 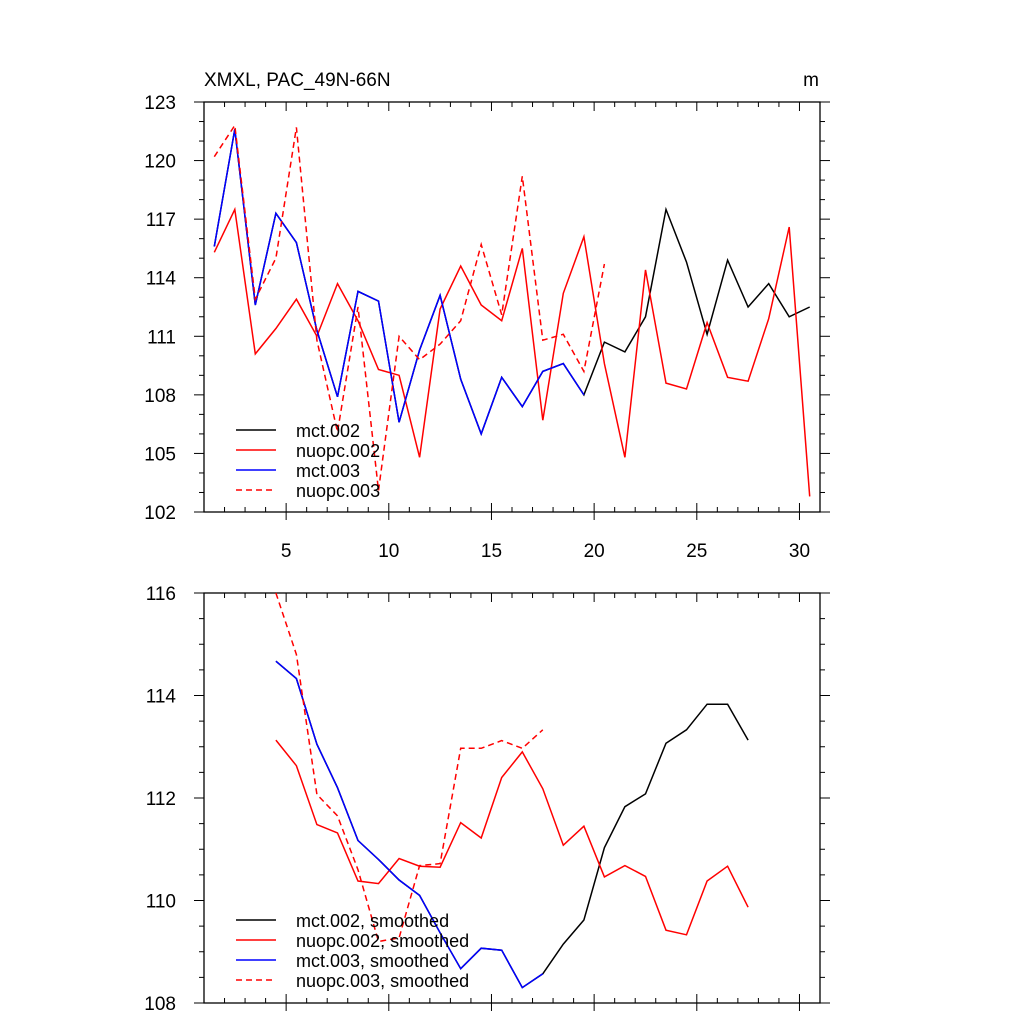 I want to click on x-tick-label: 30, so click(x=799, y=551).